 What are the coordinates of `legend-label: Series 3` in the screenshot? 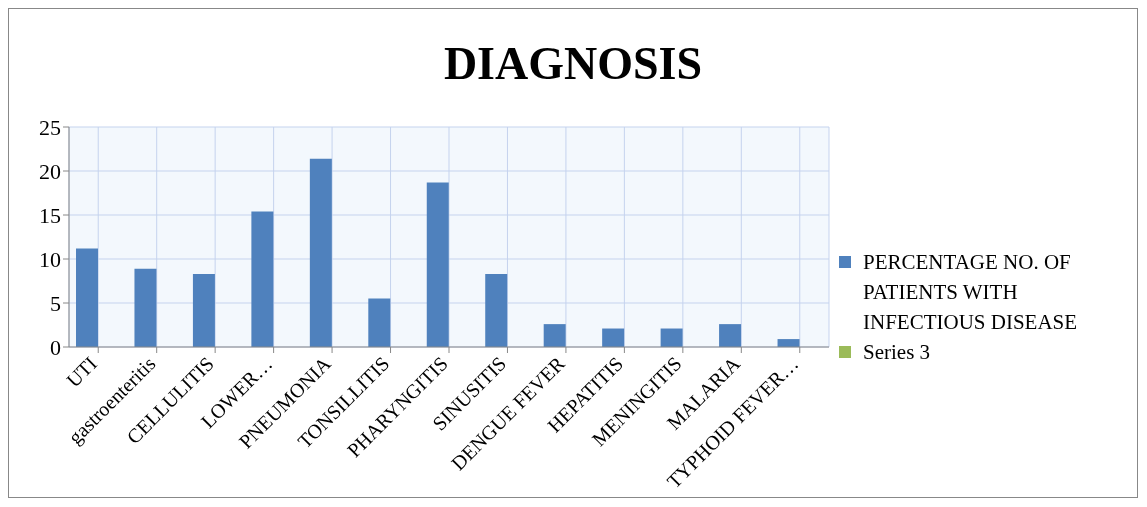 It's located at (897, 352).